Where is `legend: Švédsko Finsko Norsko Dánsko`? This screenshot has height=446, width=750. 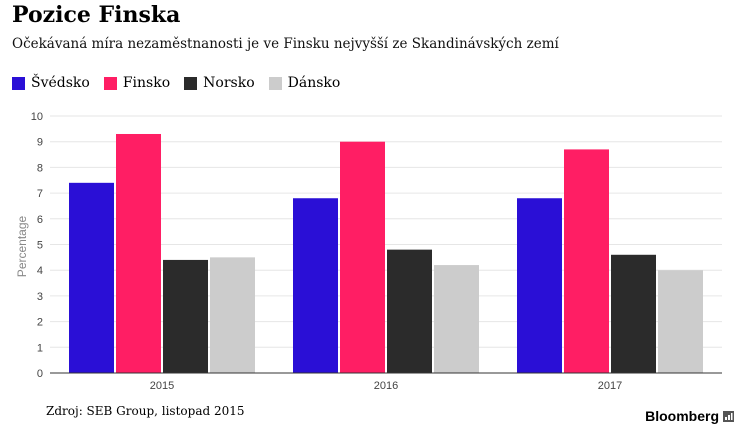
legend: Švédsko Finsko Norsko Dánsko is located at coordinates (183, 83).